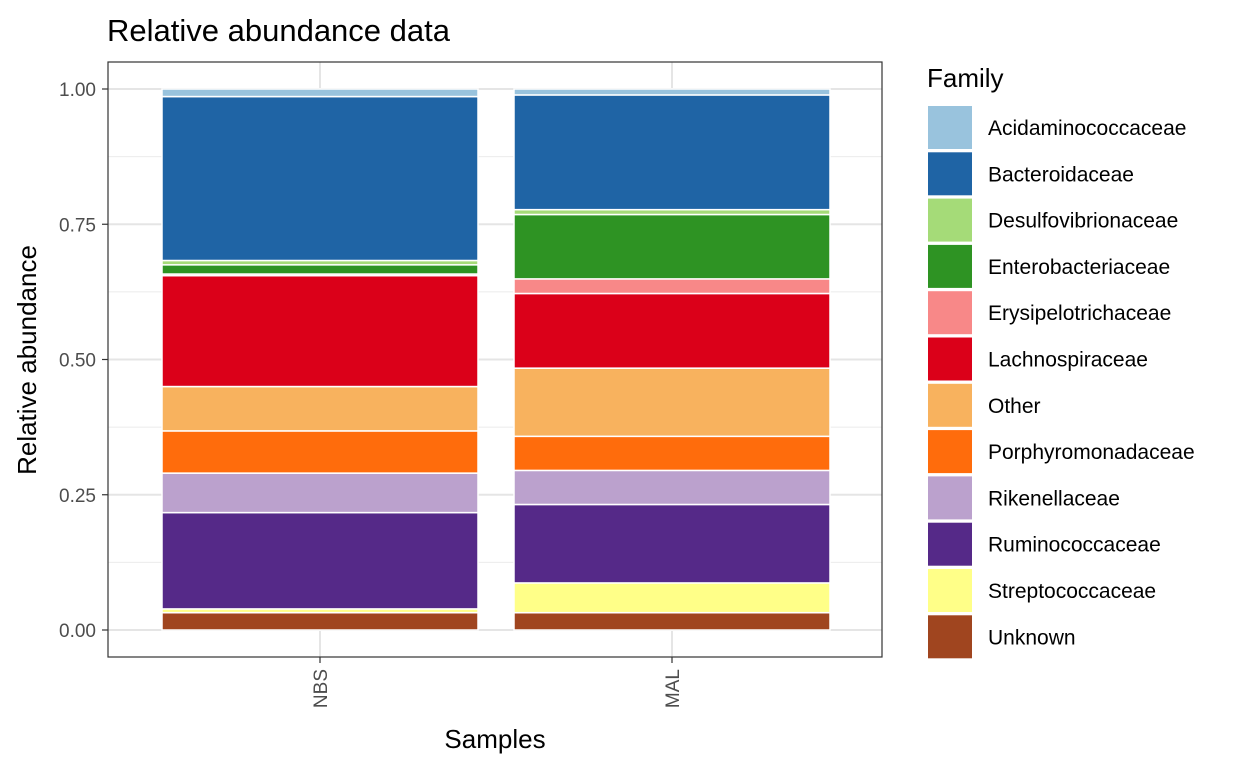  I want to click on x-tick-label: MAL, so click(673, 688).